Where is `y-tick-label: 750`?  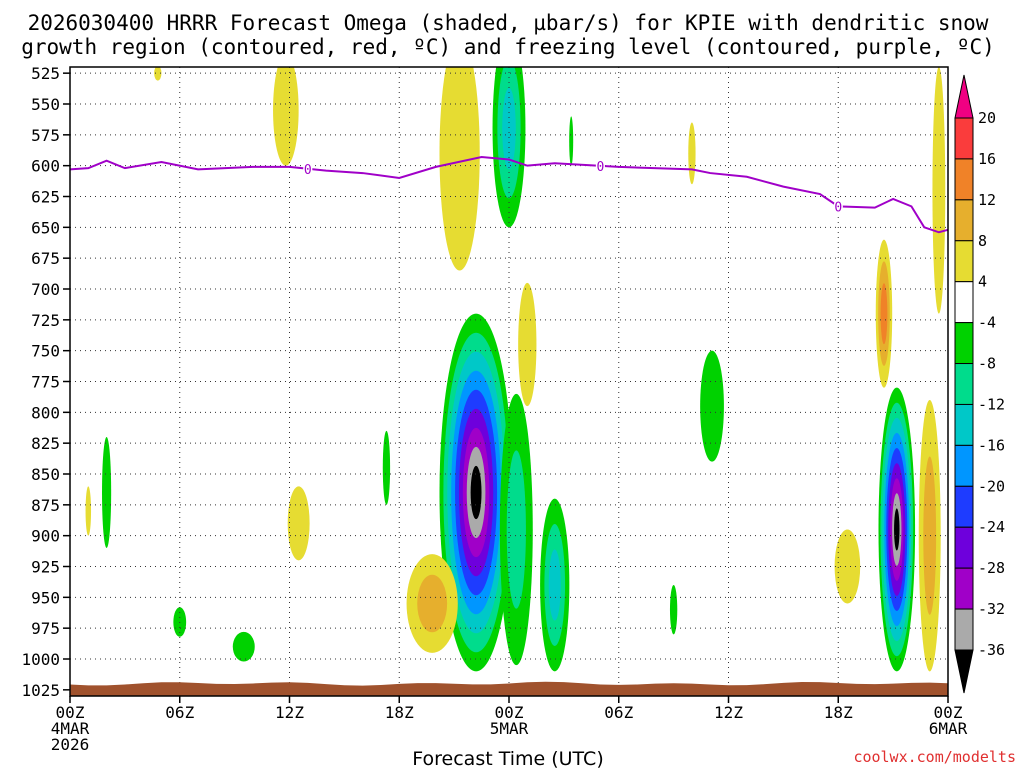
y-tick-label: 750 is located at coordinates (45, 351).